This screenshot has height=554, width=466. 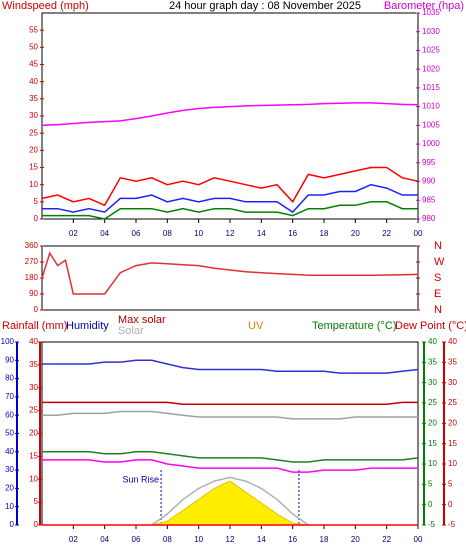 I want to click on dew-point-label: Dew Point (°C), so click(x=430, y=326).